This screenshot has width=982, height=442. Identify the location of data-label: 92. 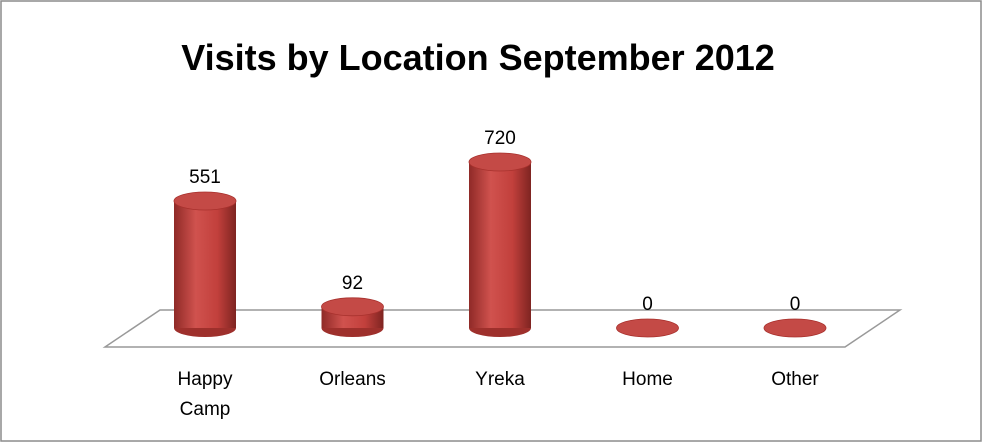
(352, 283).